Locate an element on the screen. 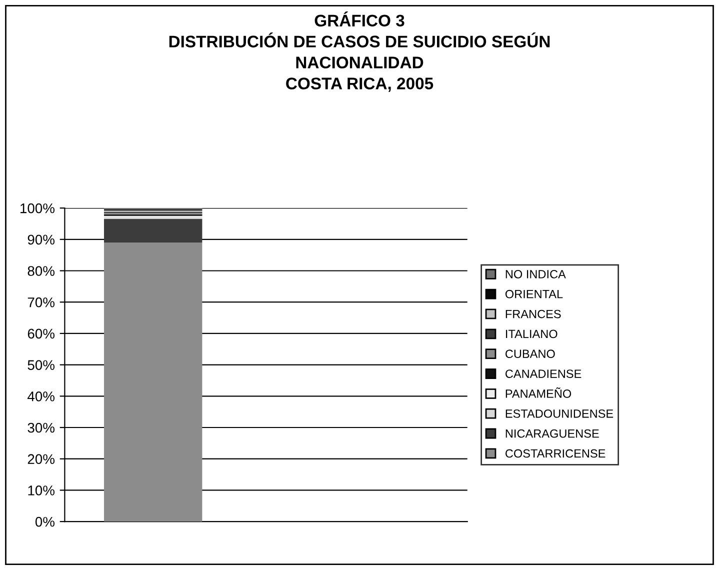 This screenshot has width=719, height=570. legend-label: PANAMEÑO is located at coordinates (539, 392).